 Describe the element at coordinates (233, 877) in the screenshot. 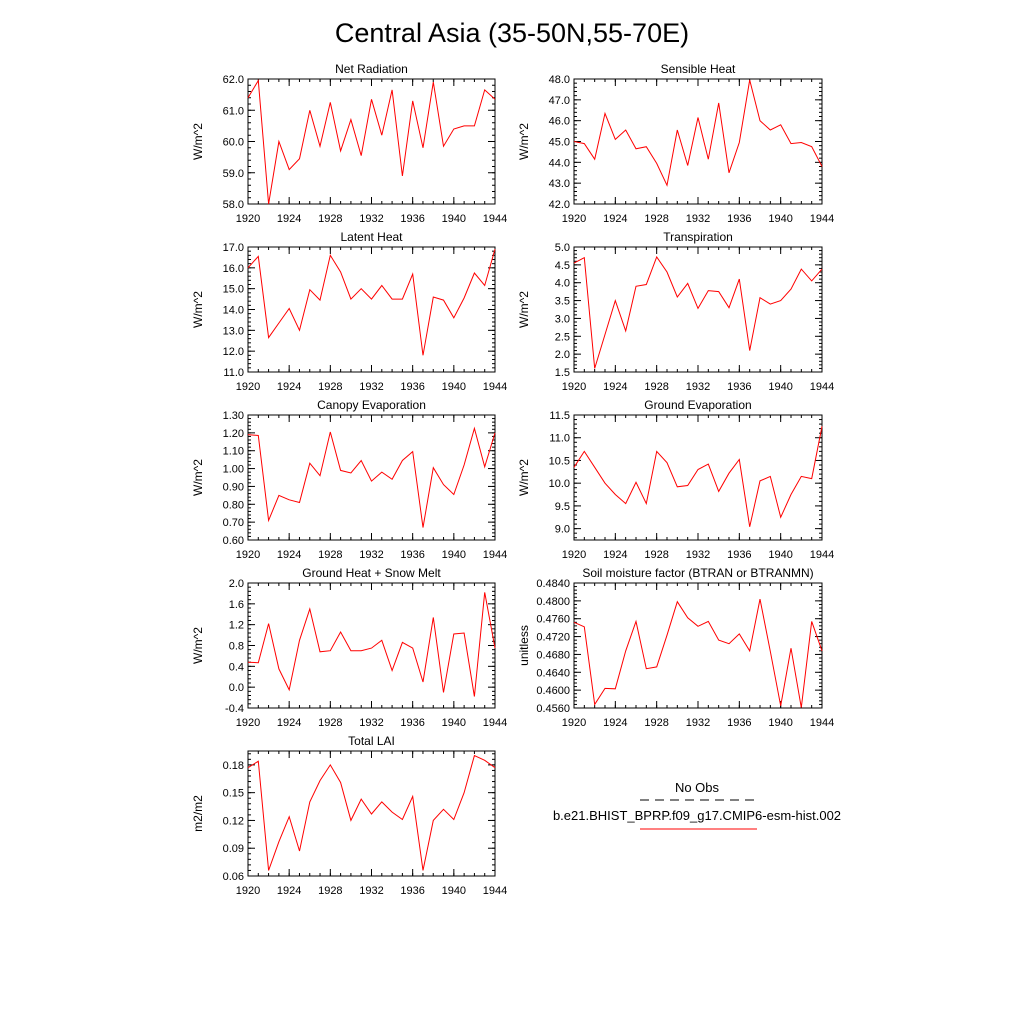

I see `y-tick-label: 0.06` at that location.